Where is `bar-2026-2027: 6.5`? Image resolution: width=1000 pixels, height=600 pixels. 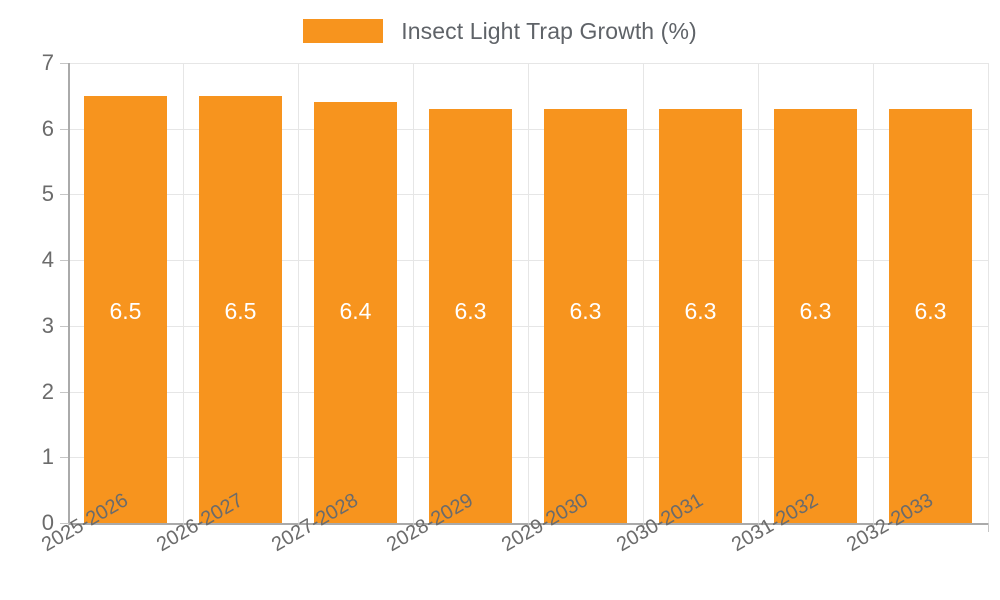
bar-2026-2027: 6.5 is located at coordinates (240, 309).